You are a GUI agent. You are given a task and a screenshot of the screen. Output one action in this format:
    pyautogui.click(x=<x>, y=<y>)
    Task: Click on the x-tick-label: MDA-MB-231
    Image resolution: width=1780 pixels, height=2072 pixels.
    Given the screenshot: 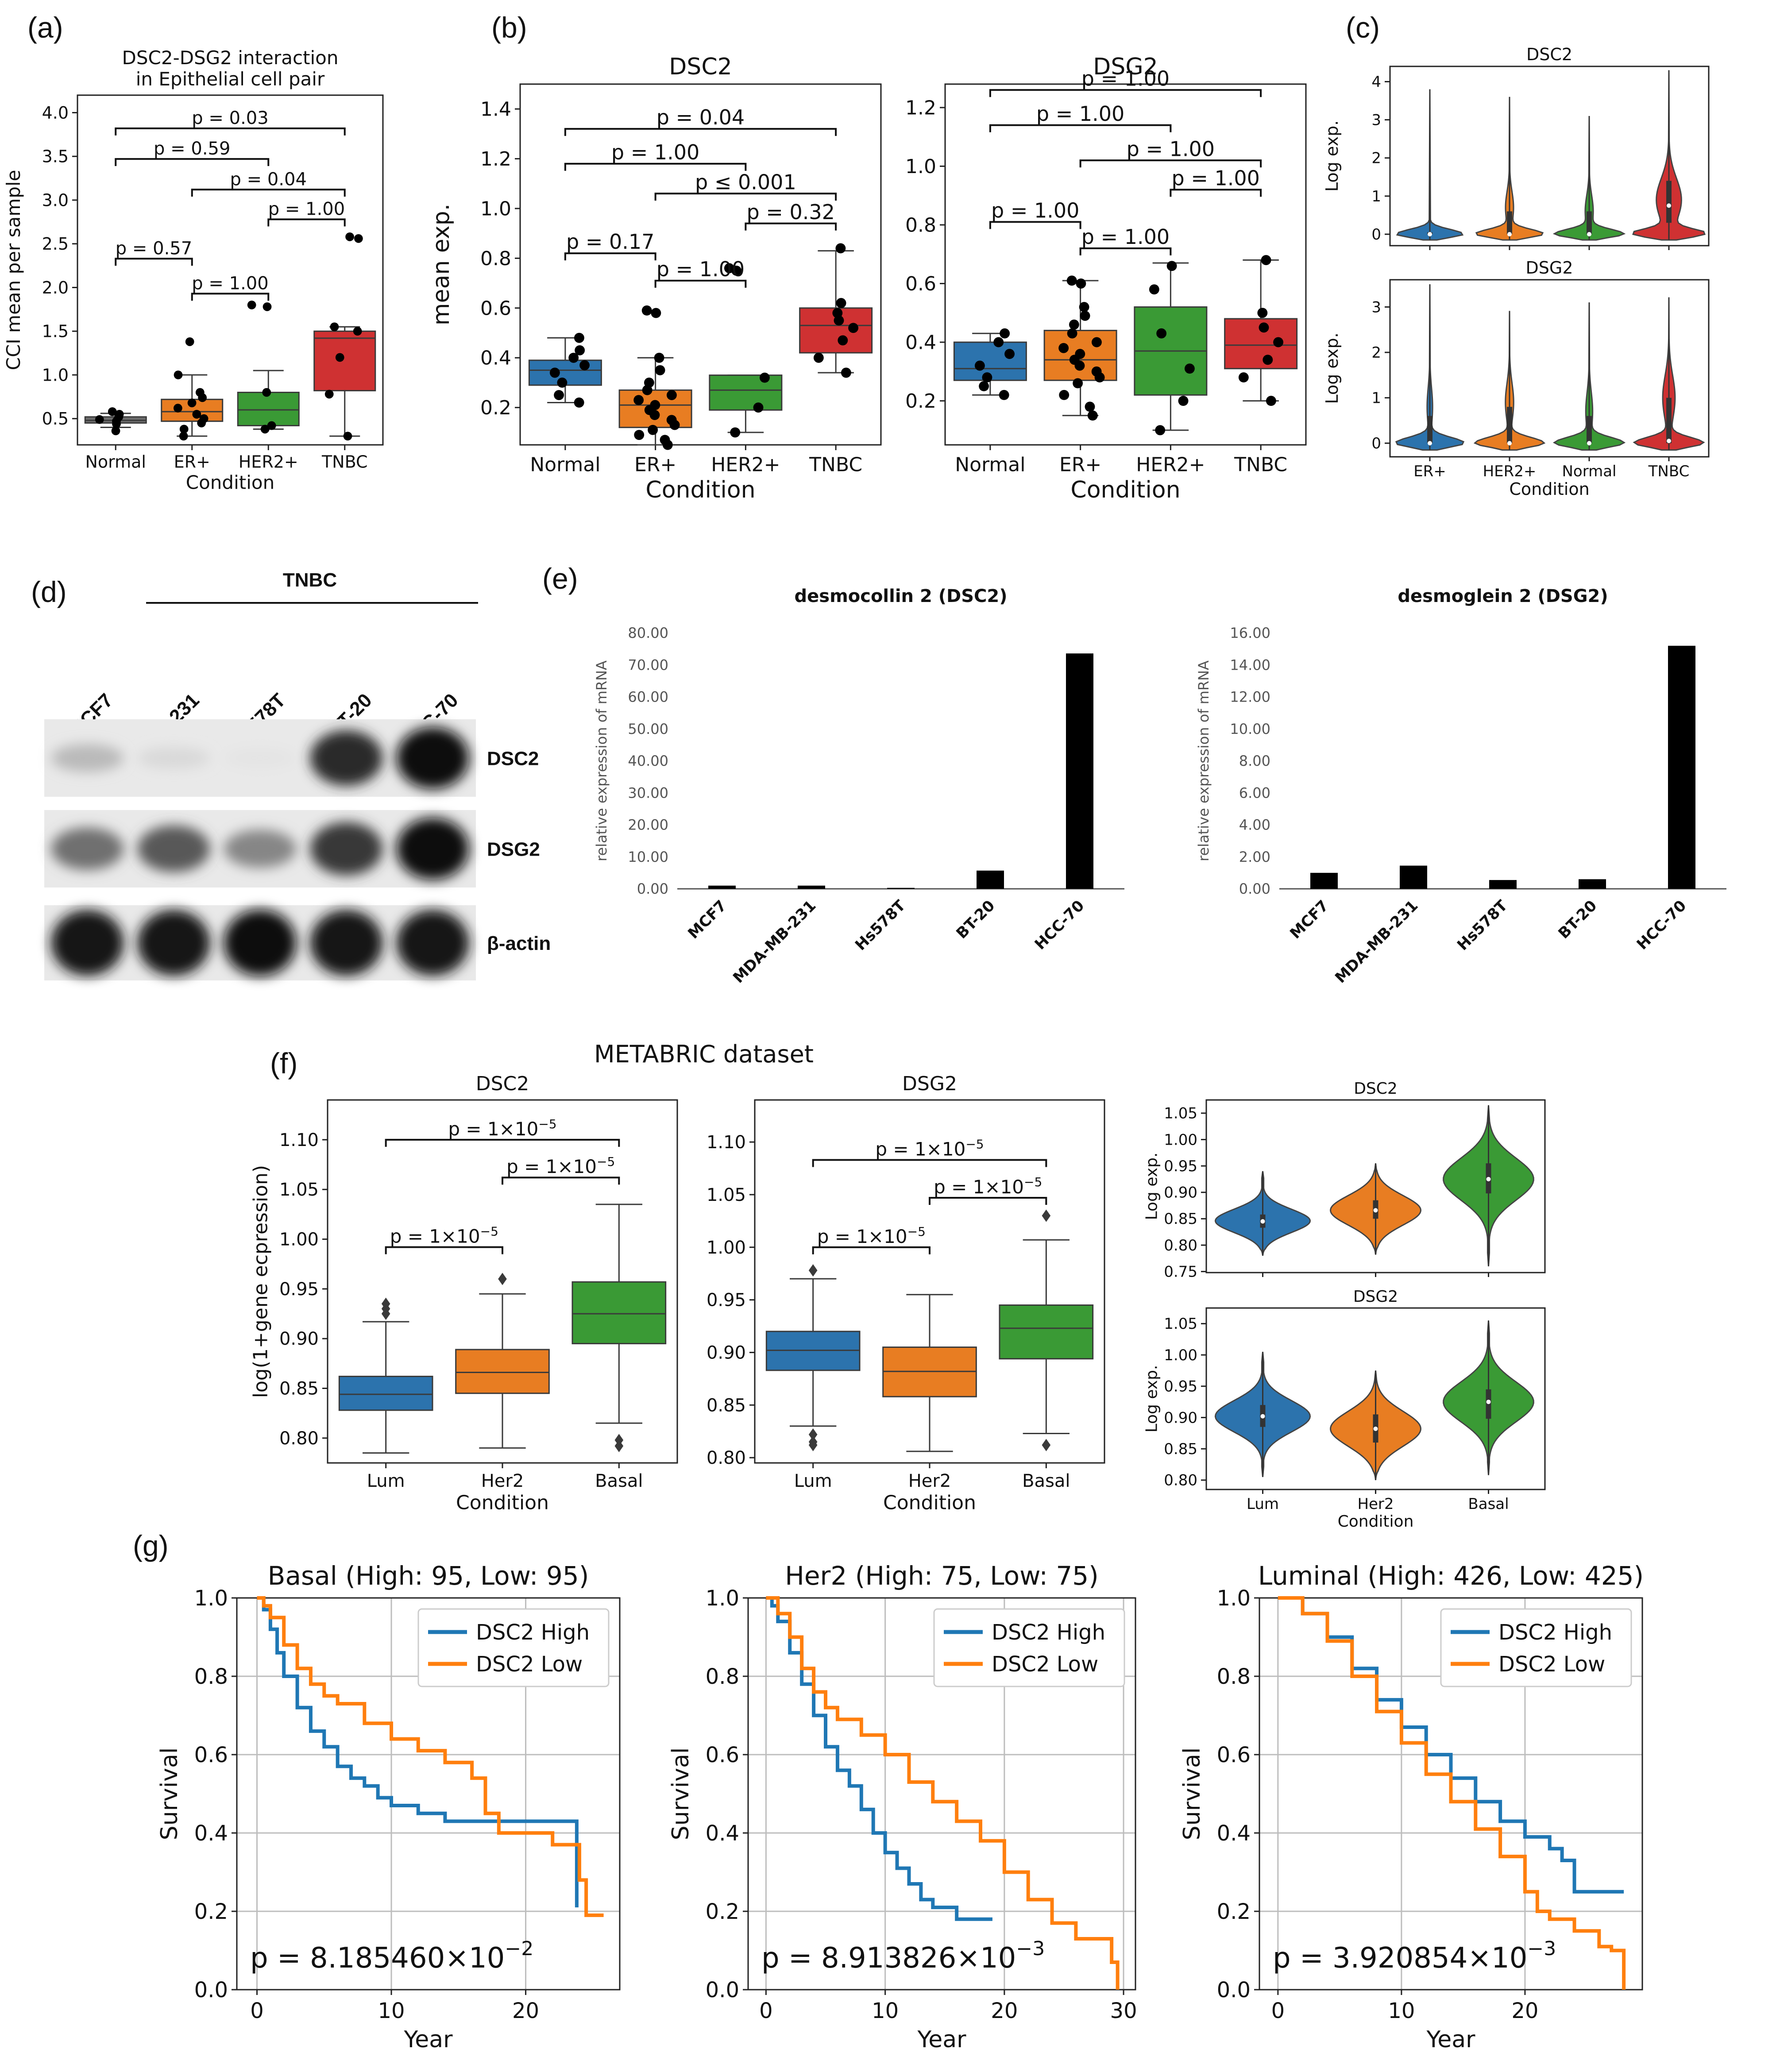 What is the action you would take?
    pyautogui.click(x=774, y=942)
    